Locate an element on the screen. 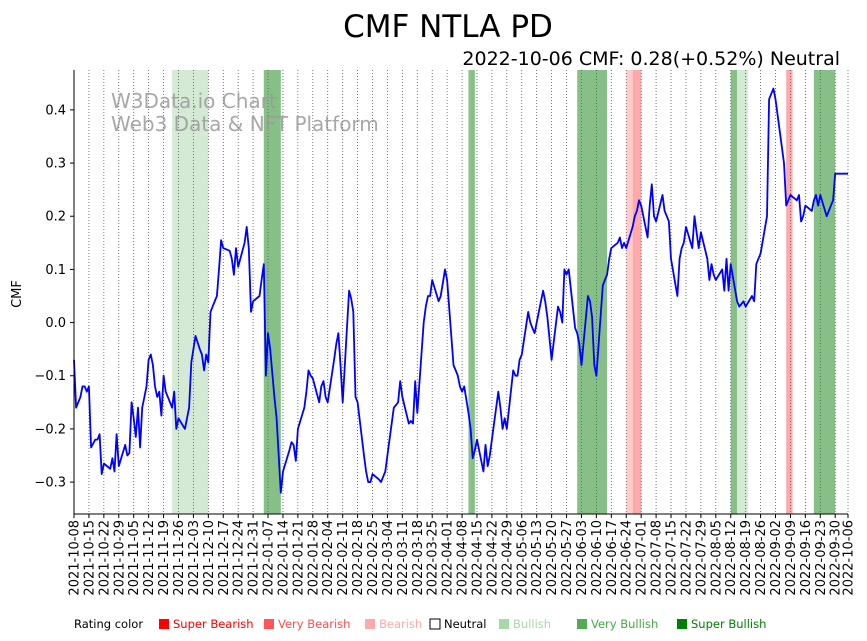 This screenshot has width=867, height=641. rating-band-very-bearish is located at coordinates (629, 292).